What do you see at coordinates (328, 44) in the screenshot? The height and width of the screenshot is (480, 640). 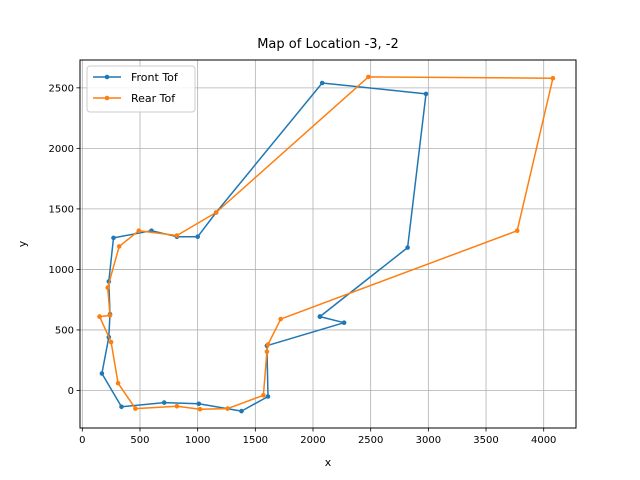 I see `chart-title: Map of Location -3, -2` at bounding box center [328, 44].